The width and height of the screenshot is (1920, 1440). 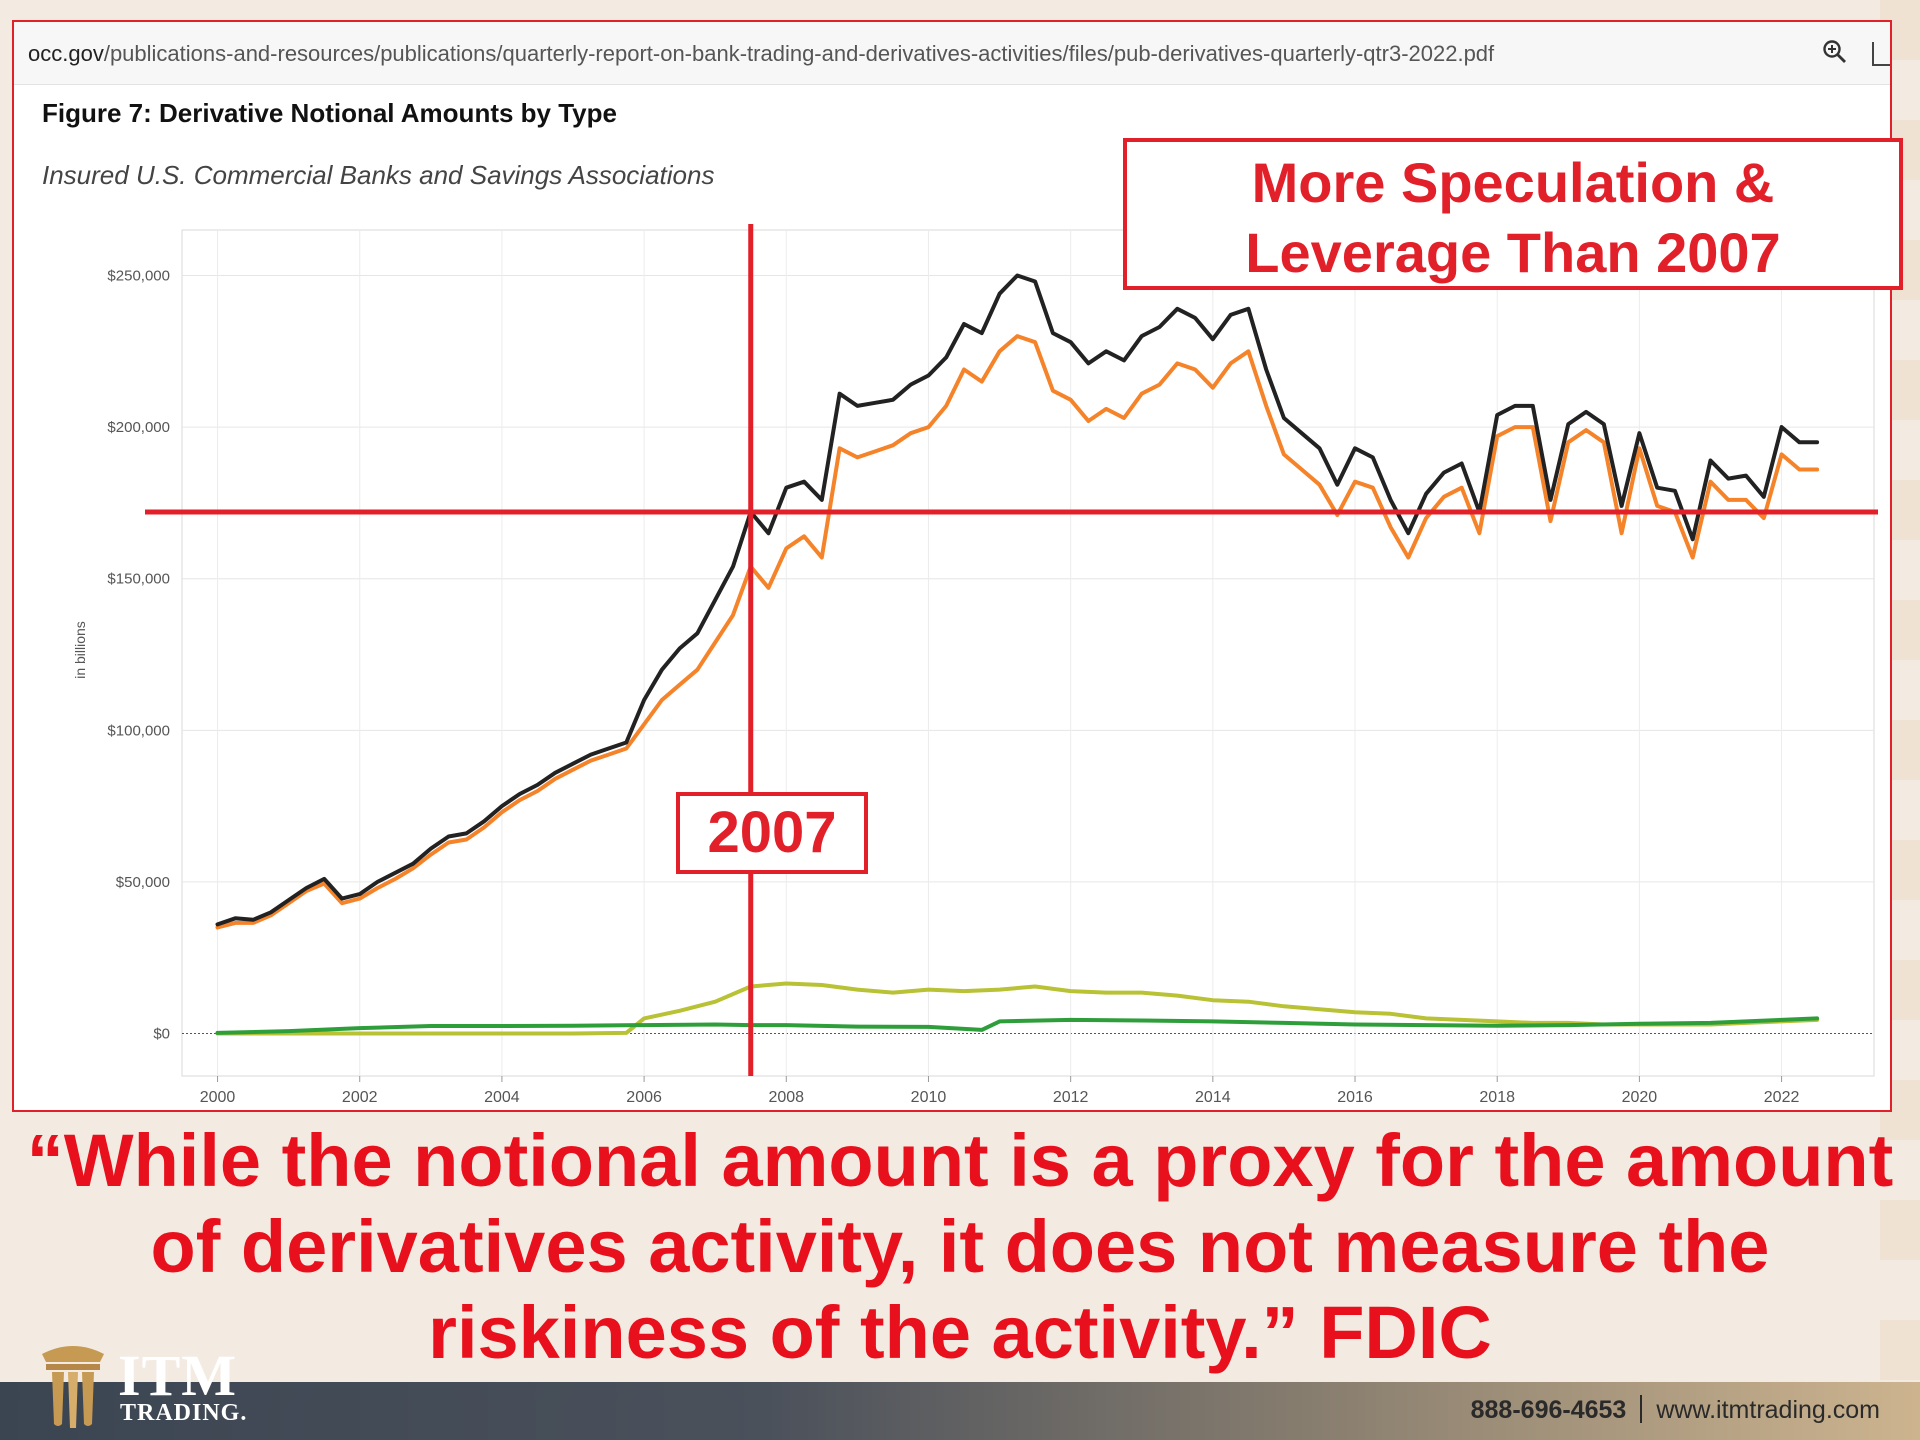 What do you see at coordinates (360, 1097) in the screenshot?
I see `x-tick-label: 2002` at bounding box center [360, 1097].